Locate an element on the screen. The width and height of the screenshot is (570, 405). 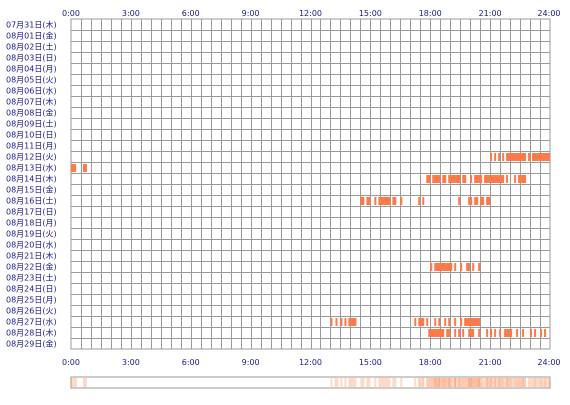
day-label: 08月22日(金) is located at coordinates (31, 267).